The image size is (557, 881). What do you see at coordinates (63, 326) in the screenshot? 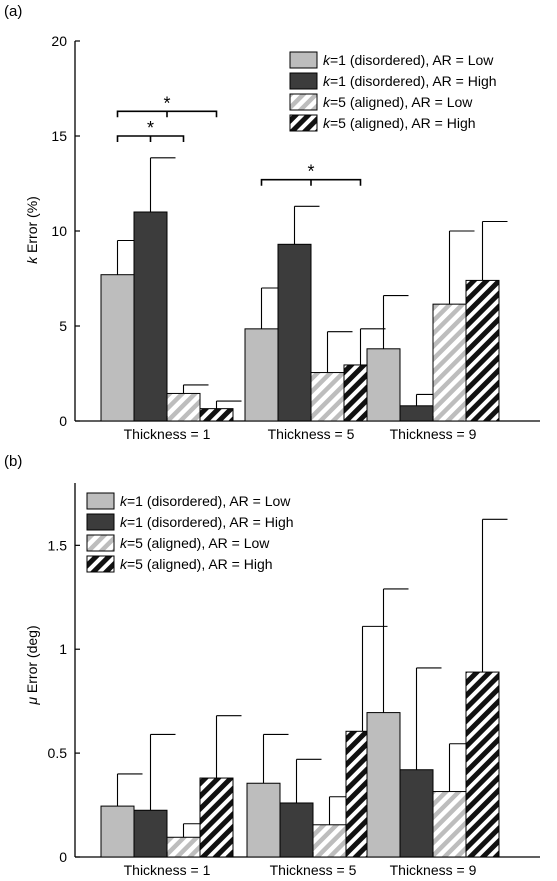
I see `y-tick-label: 5` at bounding box center [63, 326].